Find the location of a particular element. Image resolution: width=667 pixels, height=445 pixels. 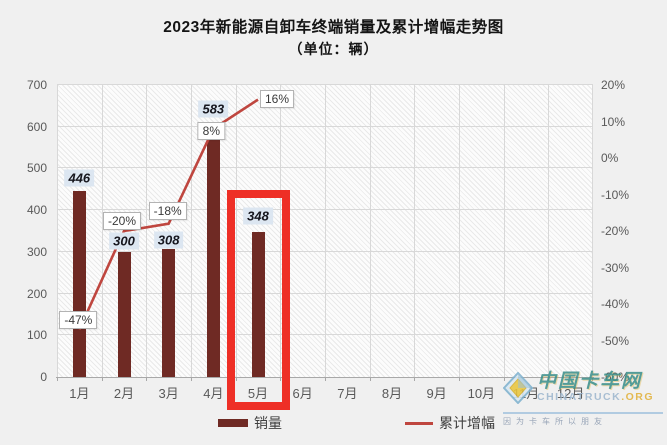

right-axis-tick: -20% is located at coordinates (615, 231).